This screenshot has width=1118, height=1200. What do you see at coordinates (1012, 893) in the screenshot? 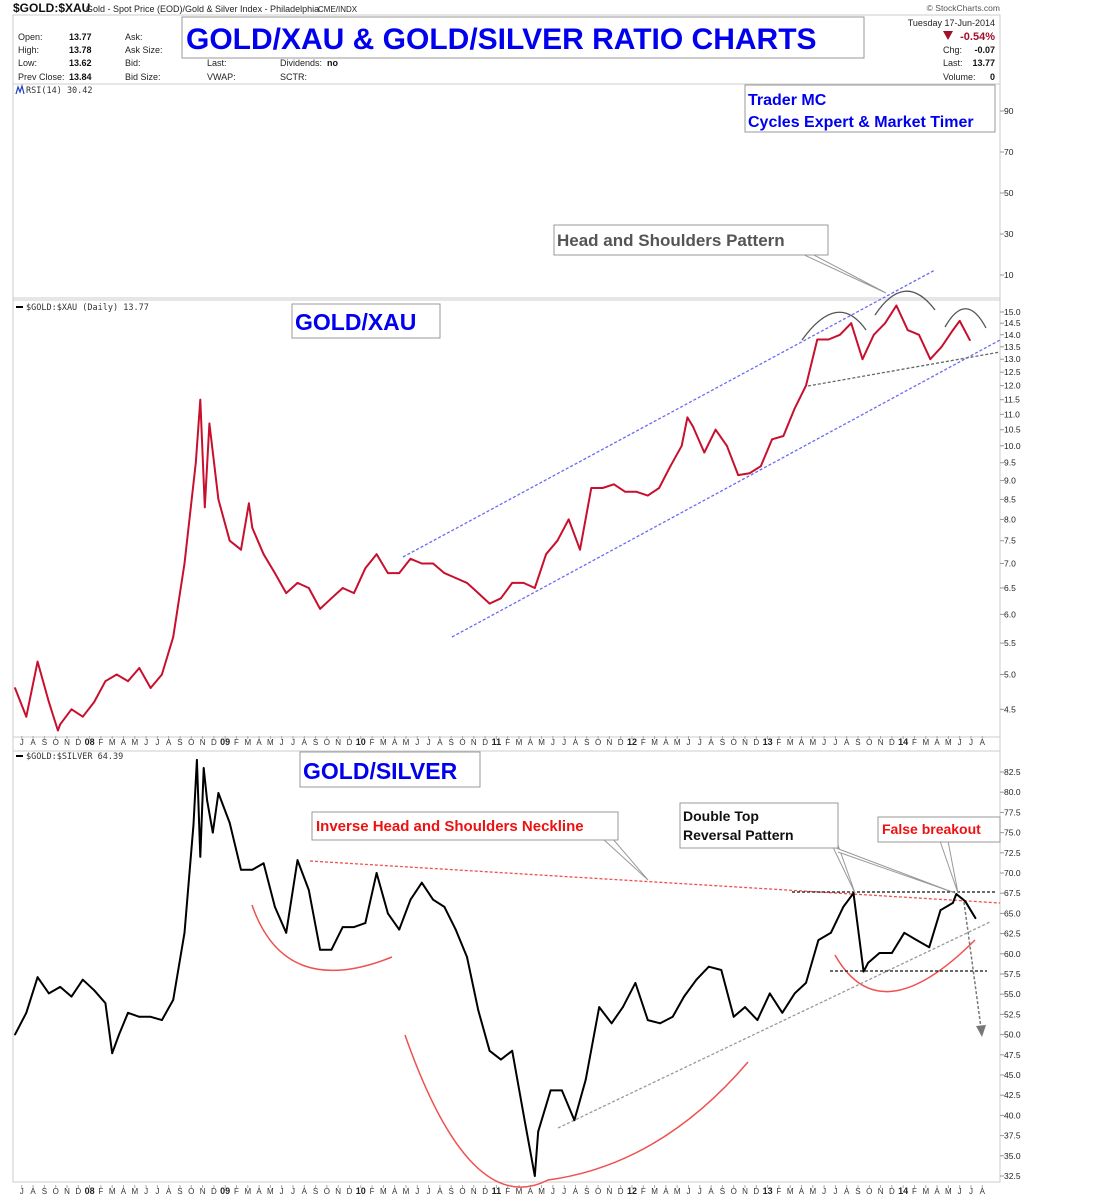
I see `gsr-tick-label: 67.5` at bounding box center [1012, 893].